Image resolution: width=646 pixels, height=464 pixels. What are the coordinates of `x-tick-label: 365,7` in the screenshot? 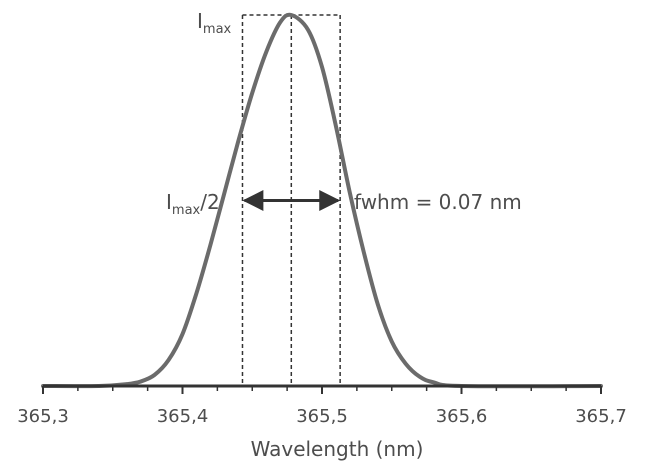 It's located at (601, 416).